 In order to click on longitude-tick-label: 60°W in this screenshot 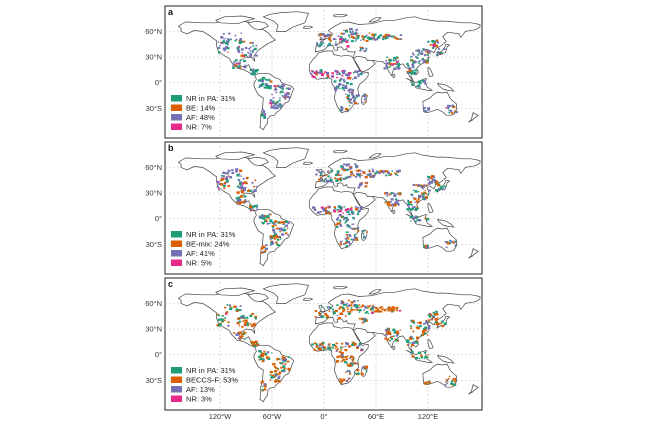, I will do `click(272, 416)`.